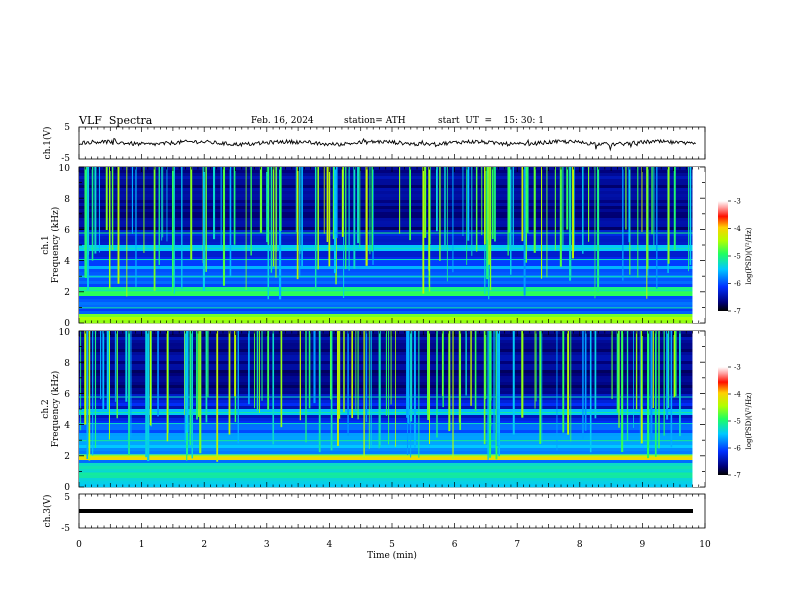 Image resolution: width=792 pixels, height=612 pixels. Describe the element at coordinates (55, 245) in the screenshot. I see `ch1-ylabel-frequency: Frequency (kHz)` at that location.